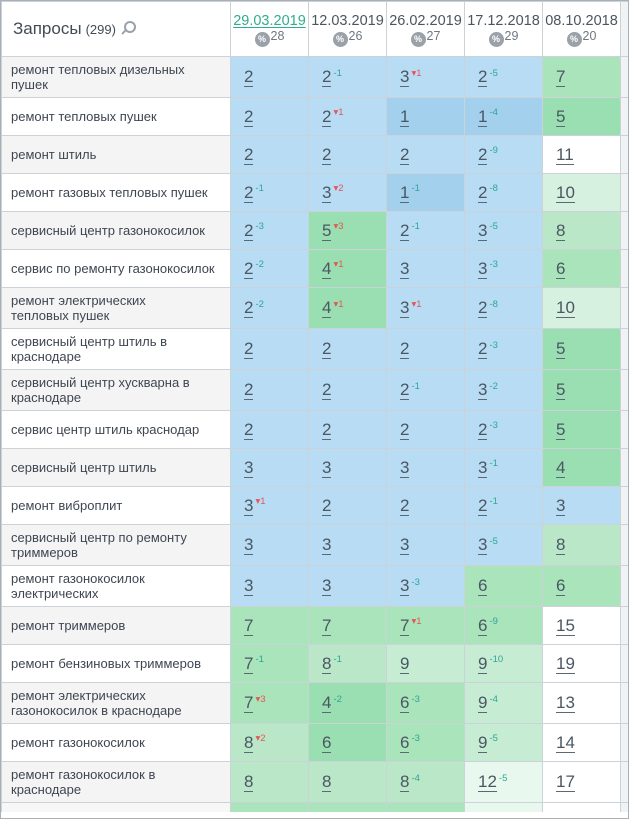 The width and height of the screenshot is (629, 819). Describe the element at coordinates (116, 429) in the screenshot. I see `query-label: сервис центр штиль краснодар` at that location.